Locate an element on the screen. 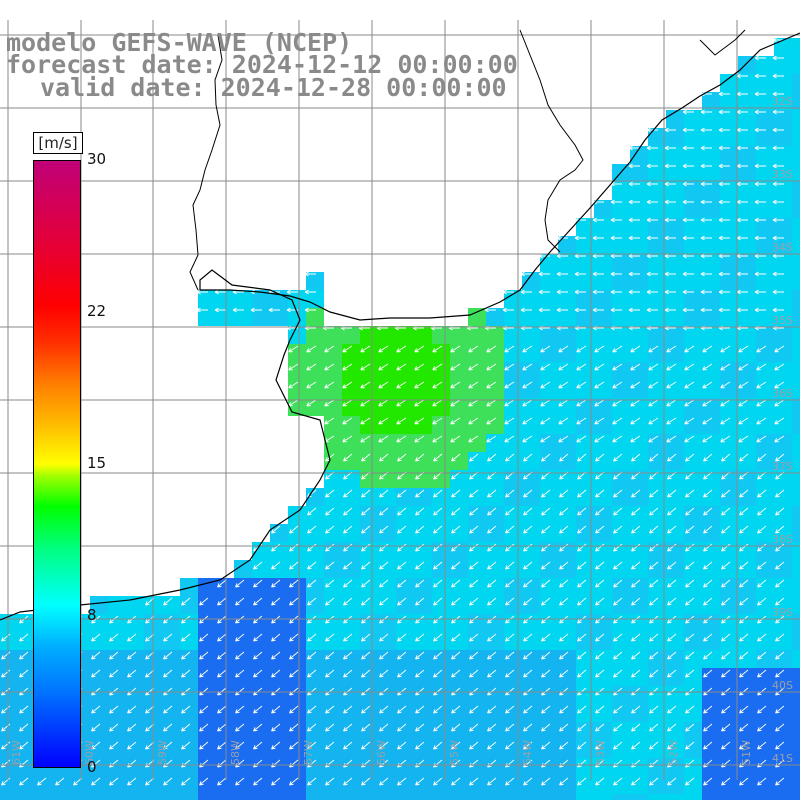 The image size is (800, 800). latitude-label: 38S is located at coordinates (782, 539).